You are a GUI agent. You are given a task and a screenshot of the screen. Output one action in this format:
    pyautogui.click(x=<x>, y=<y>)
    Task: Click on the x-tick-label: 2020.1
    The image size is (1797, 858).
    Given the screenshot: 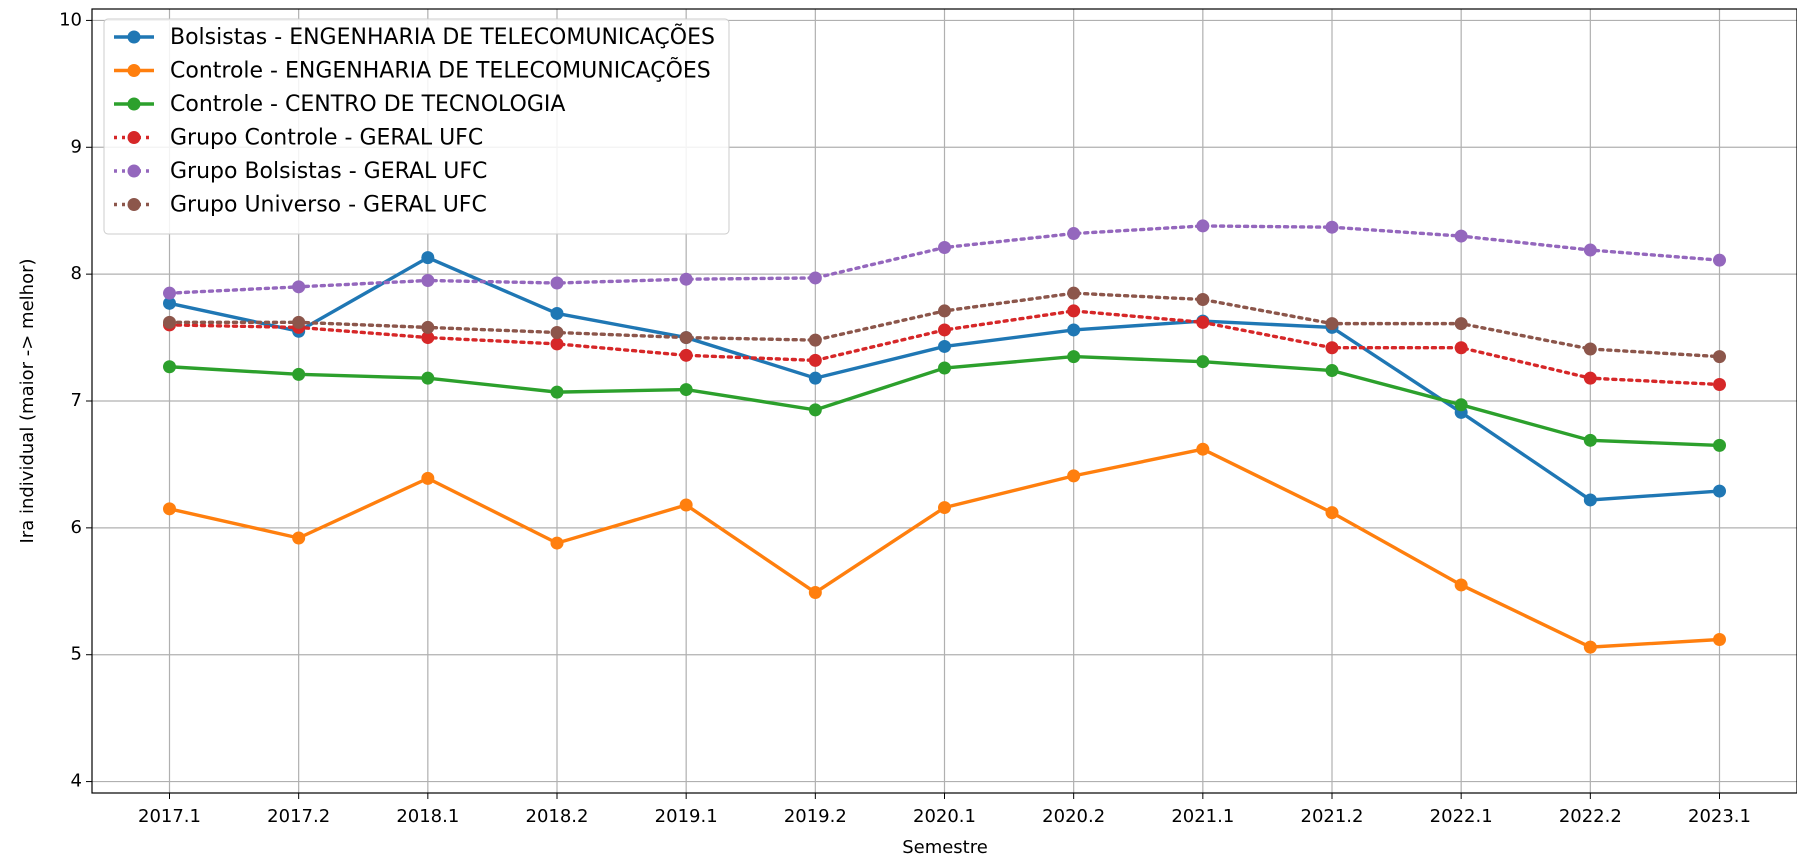 What is the action you would take?
    pyautogui.click(x=944, y=816)
    